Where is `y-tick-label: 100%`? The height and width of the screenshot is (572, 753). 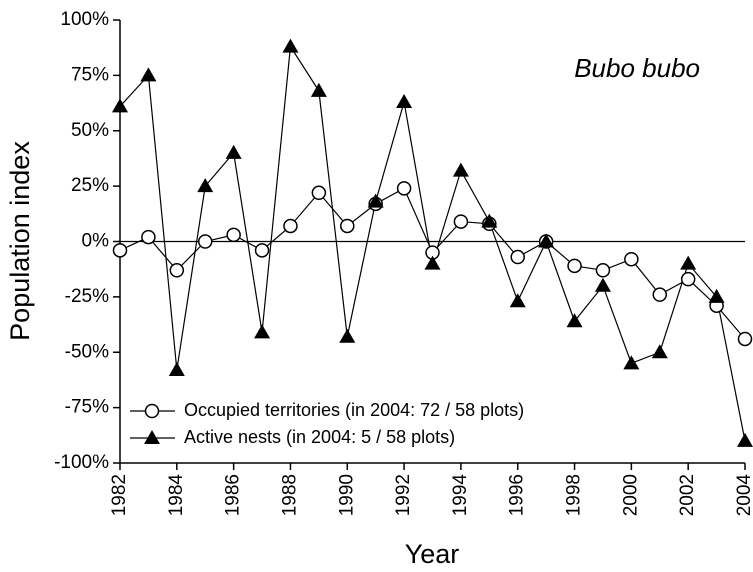 y-tick-label: 100% is located at coordinates (84, 19).